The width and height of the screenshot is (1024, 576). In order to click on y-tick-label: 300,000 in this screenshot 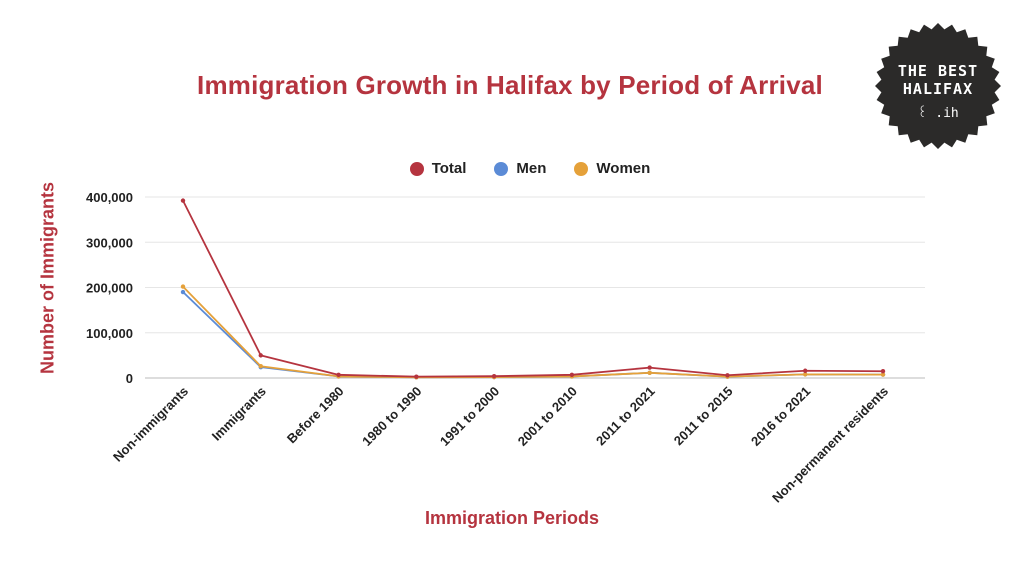, I will do `click(109, 242)`.